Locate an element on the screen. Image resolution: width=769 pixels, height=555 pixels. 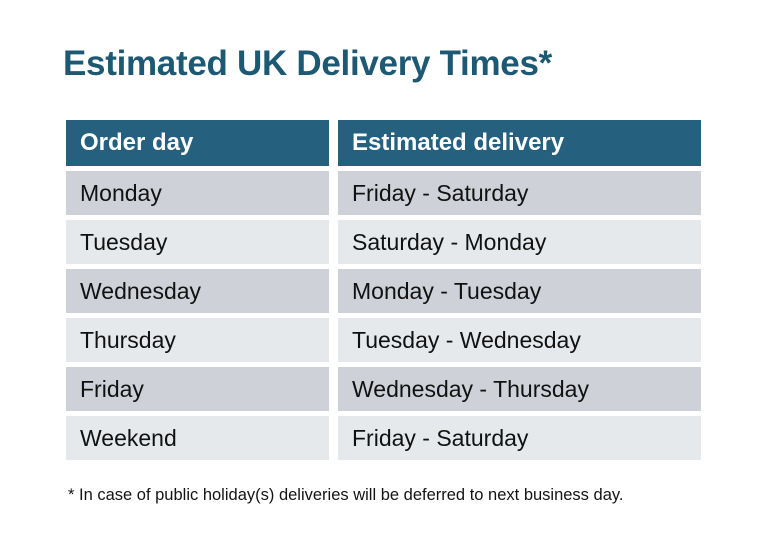
page-title: Estimated UK Delivery Times* is located at coordinates (307, 63).